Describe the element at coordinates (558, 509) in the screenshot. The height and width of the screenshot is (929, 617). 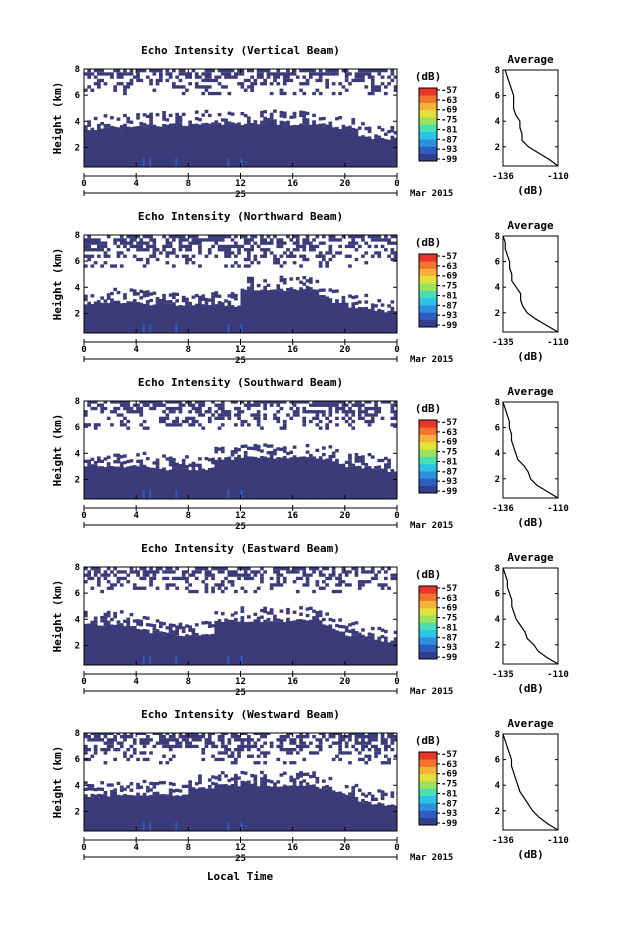
I see `average-db-tick-label: -110` at that location.